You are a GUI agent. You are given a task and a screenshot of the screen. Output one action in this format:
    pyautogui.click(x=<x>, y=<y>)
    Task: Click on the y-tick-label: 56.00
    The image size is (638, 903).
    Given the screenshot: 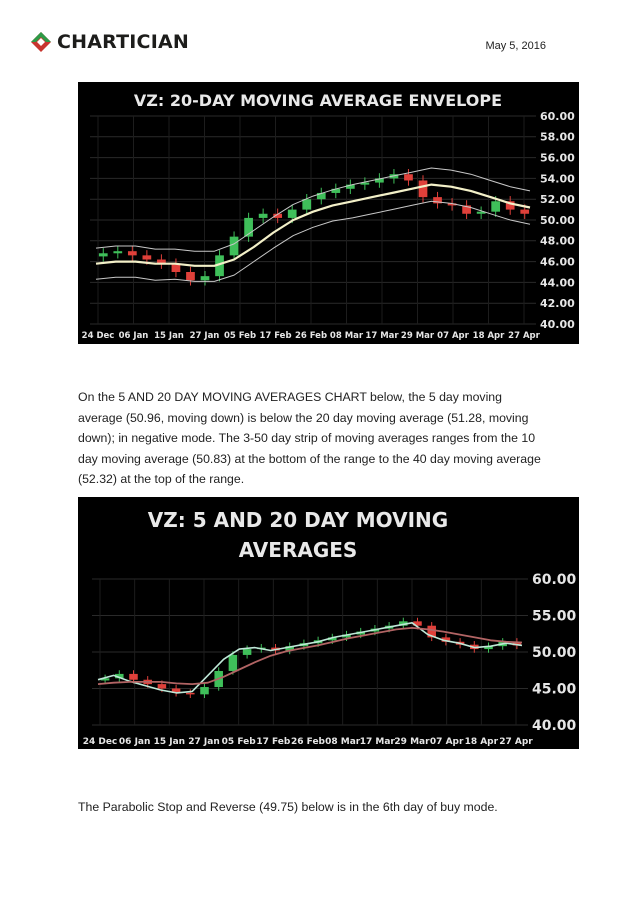 What is the action you would take?
    pyautogui.click(x=557, y=157)
    